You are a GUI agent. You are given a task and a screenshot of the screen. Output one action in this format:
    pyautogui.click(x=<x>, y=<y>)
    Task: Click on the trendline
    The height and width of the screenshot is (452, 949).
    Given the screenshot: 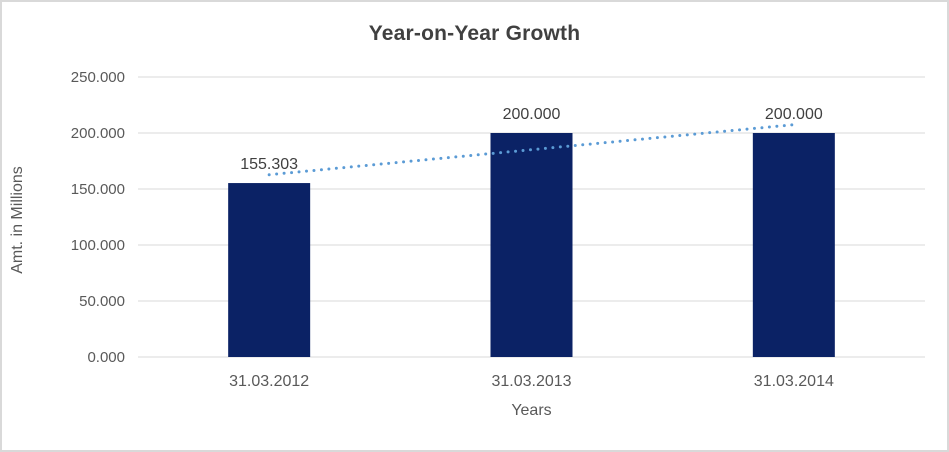 What is the action you would take?
    pyautogui.click(x=531, y=150)
    